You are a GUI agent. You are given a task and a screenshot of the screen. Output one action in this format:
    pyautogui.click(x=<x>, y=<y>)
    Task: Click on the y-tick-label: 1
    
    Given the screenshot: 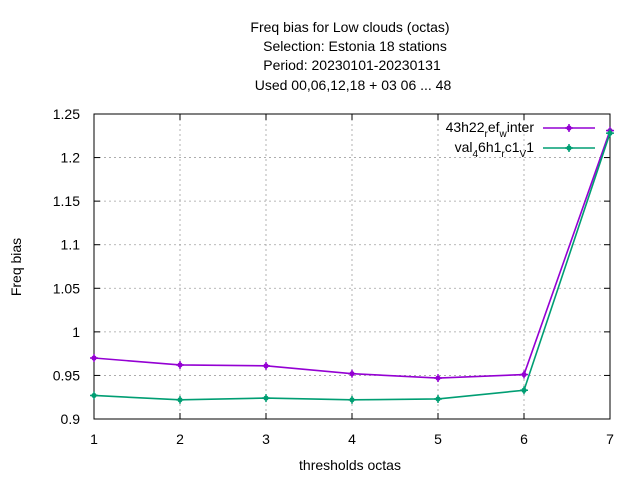 What is the action you would take?
    pyautogui.click(x=76, y=332)
    